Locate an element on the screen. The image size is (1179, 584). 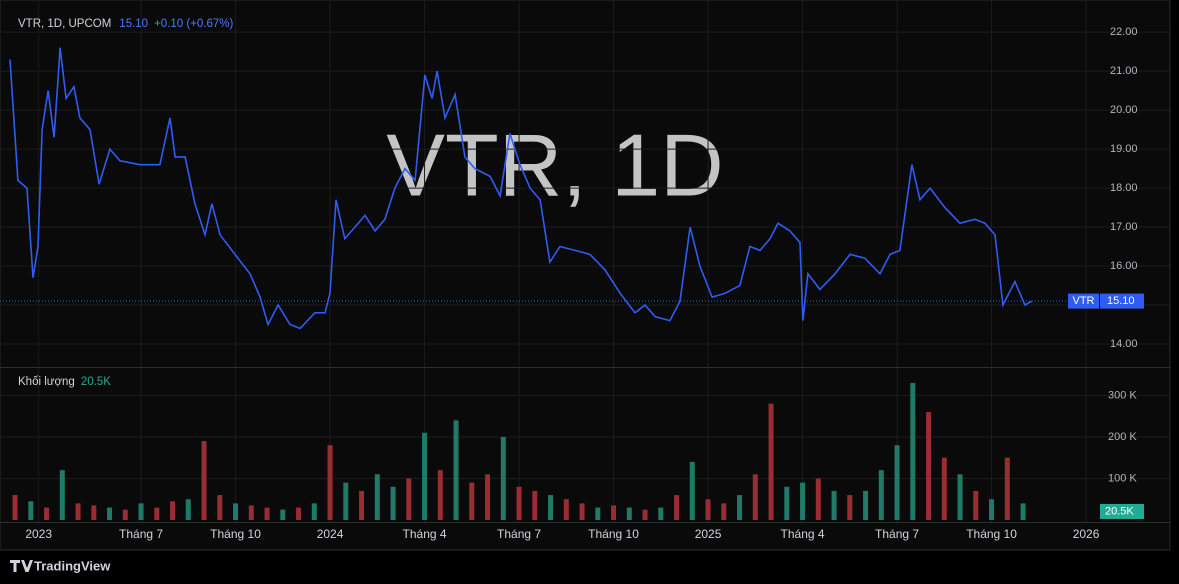
symbol-legend: VTR, 1D, UPCOM 15.10 +0.10 (+0.67%) is located at coordinates (126, 24).